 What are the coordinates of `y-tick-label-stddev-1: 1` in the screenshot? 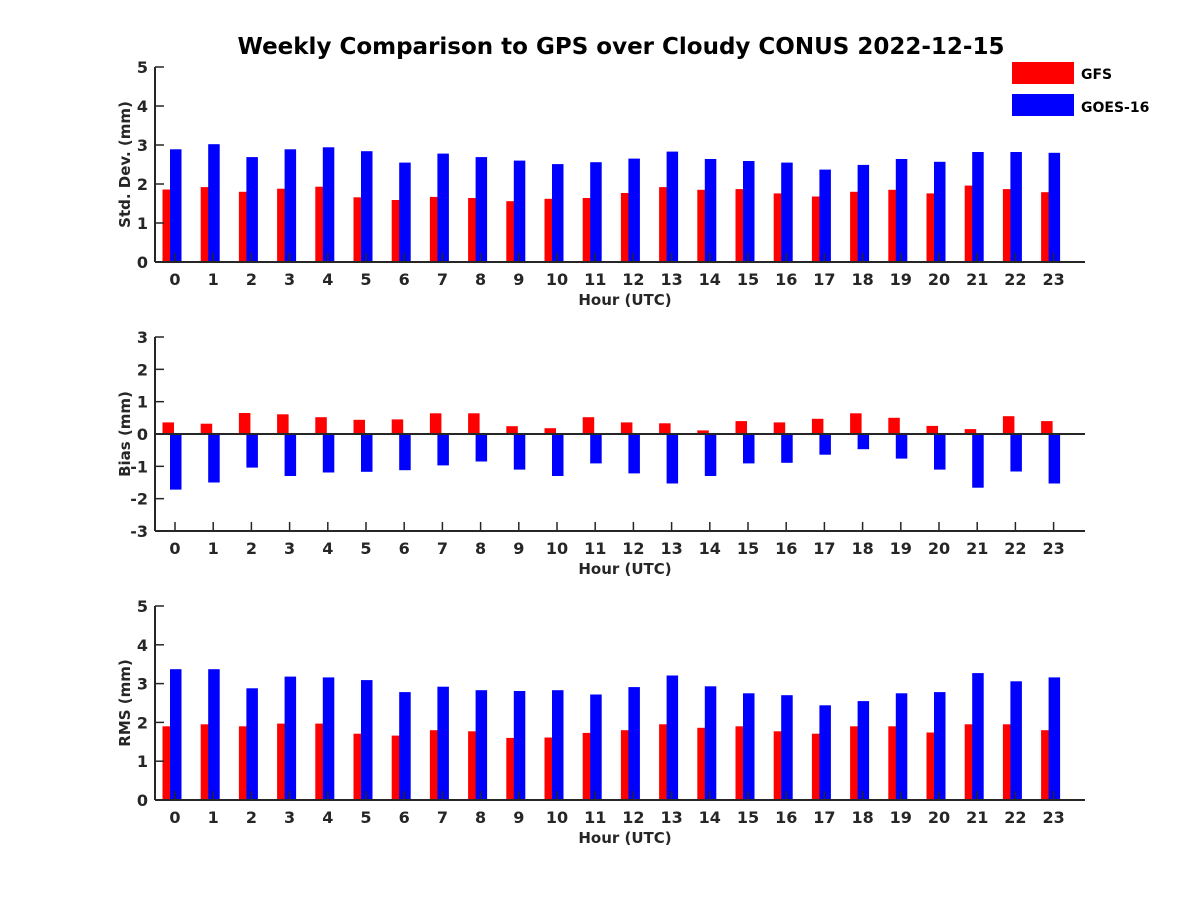 It's located at (142, 223).